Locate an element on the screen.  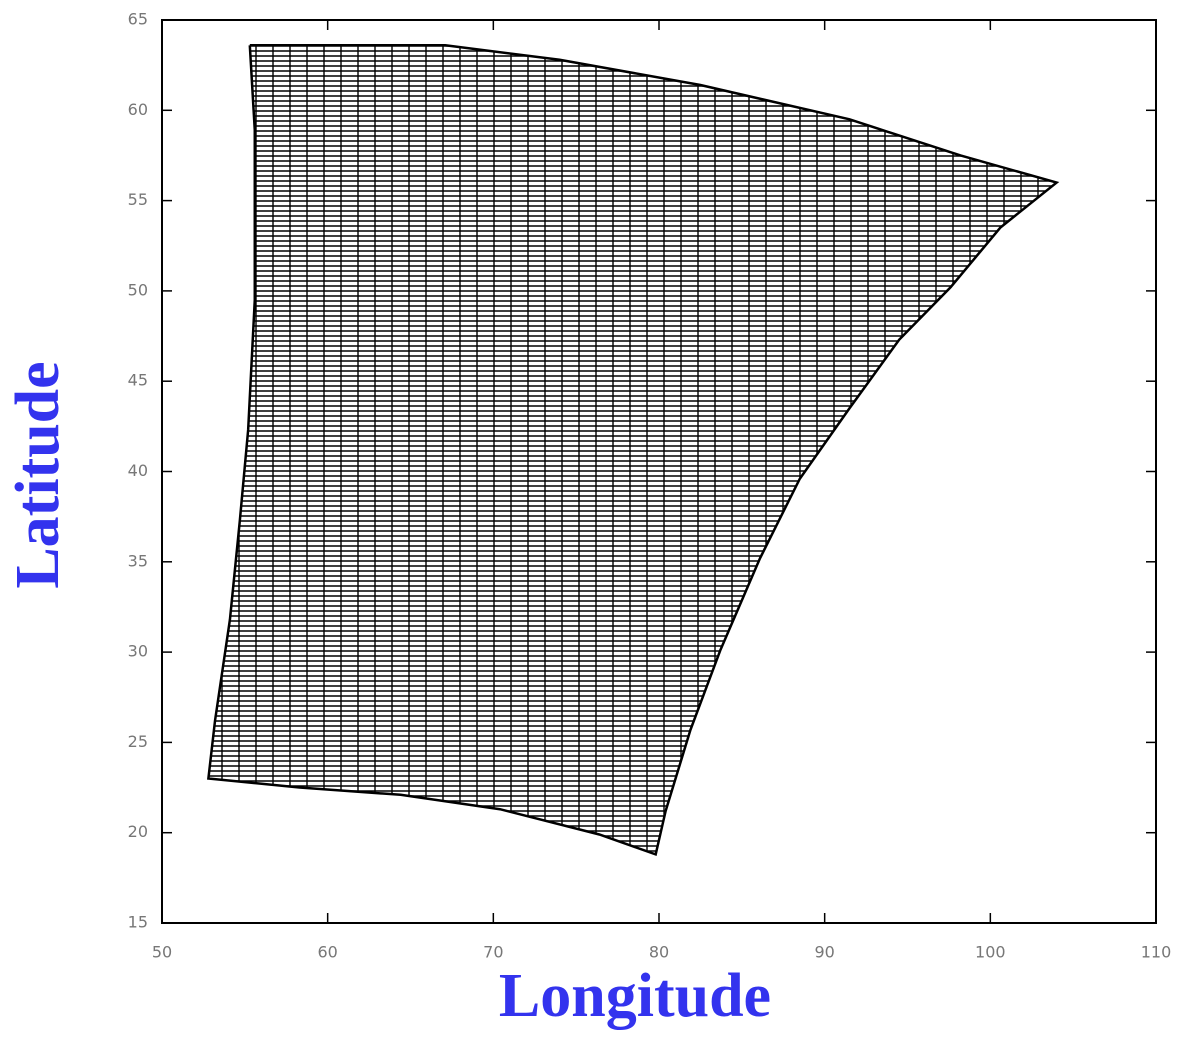
y-tick-label: 15 is located at coordinates (138, 922).